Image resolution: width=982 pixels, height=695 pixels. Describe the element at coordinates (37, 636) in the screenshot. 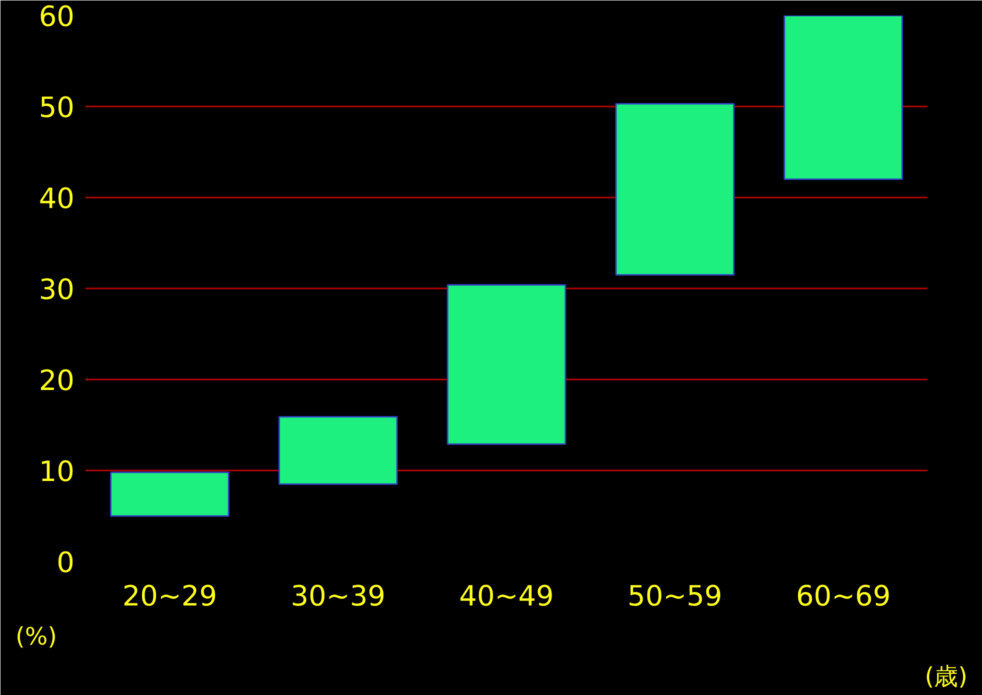

I see `y-axis-title: (%)` at that location.